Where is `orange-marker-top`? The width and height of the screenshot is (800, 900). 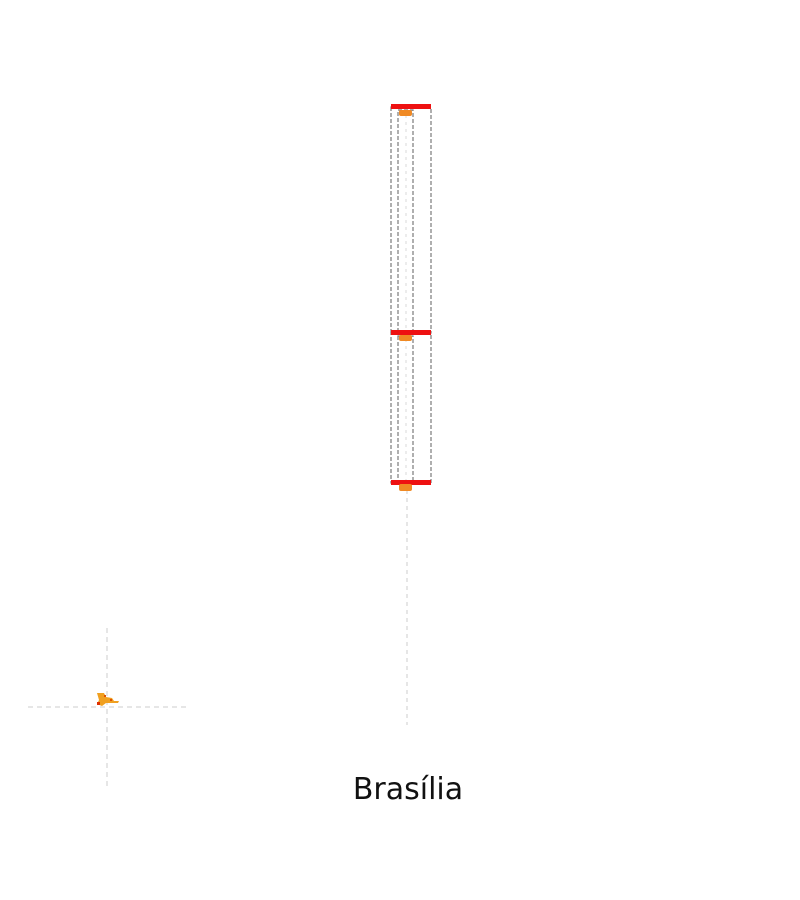
orange-marker-top is located at coordinates (405, 113).